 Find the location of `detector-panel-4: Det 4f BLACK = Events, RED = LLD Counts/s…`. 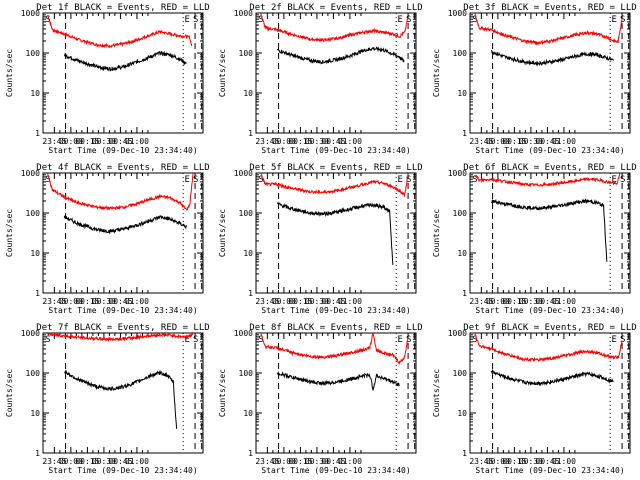

detector-panel-4: Det 4f BLACK = Events, RED = LLD Counts/s… is located at coordinates (107, 239).